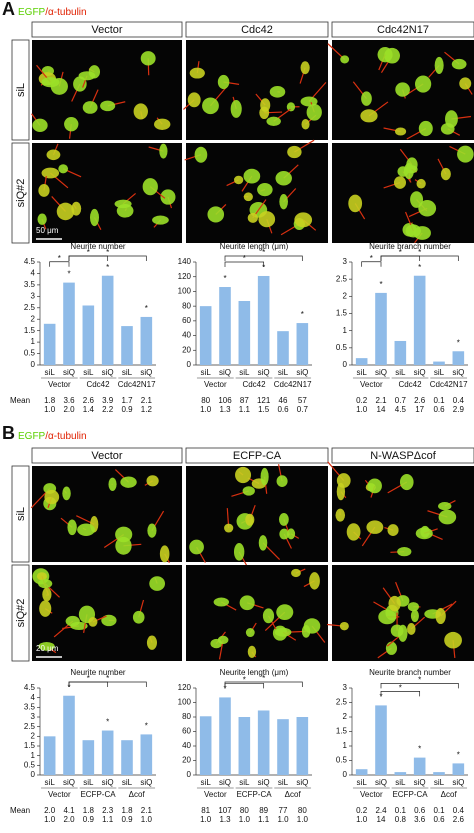 This screenshot has width=474, height=833. I want to click on stain-legend: EGFP/α-tubulin, so click(52, 436).